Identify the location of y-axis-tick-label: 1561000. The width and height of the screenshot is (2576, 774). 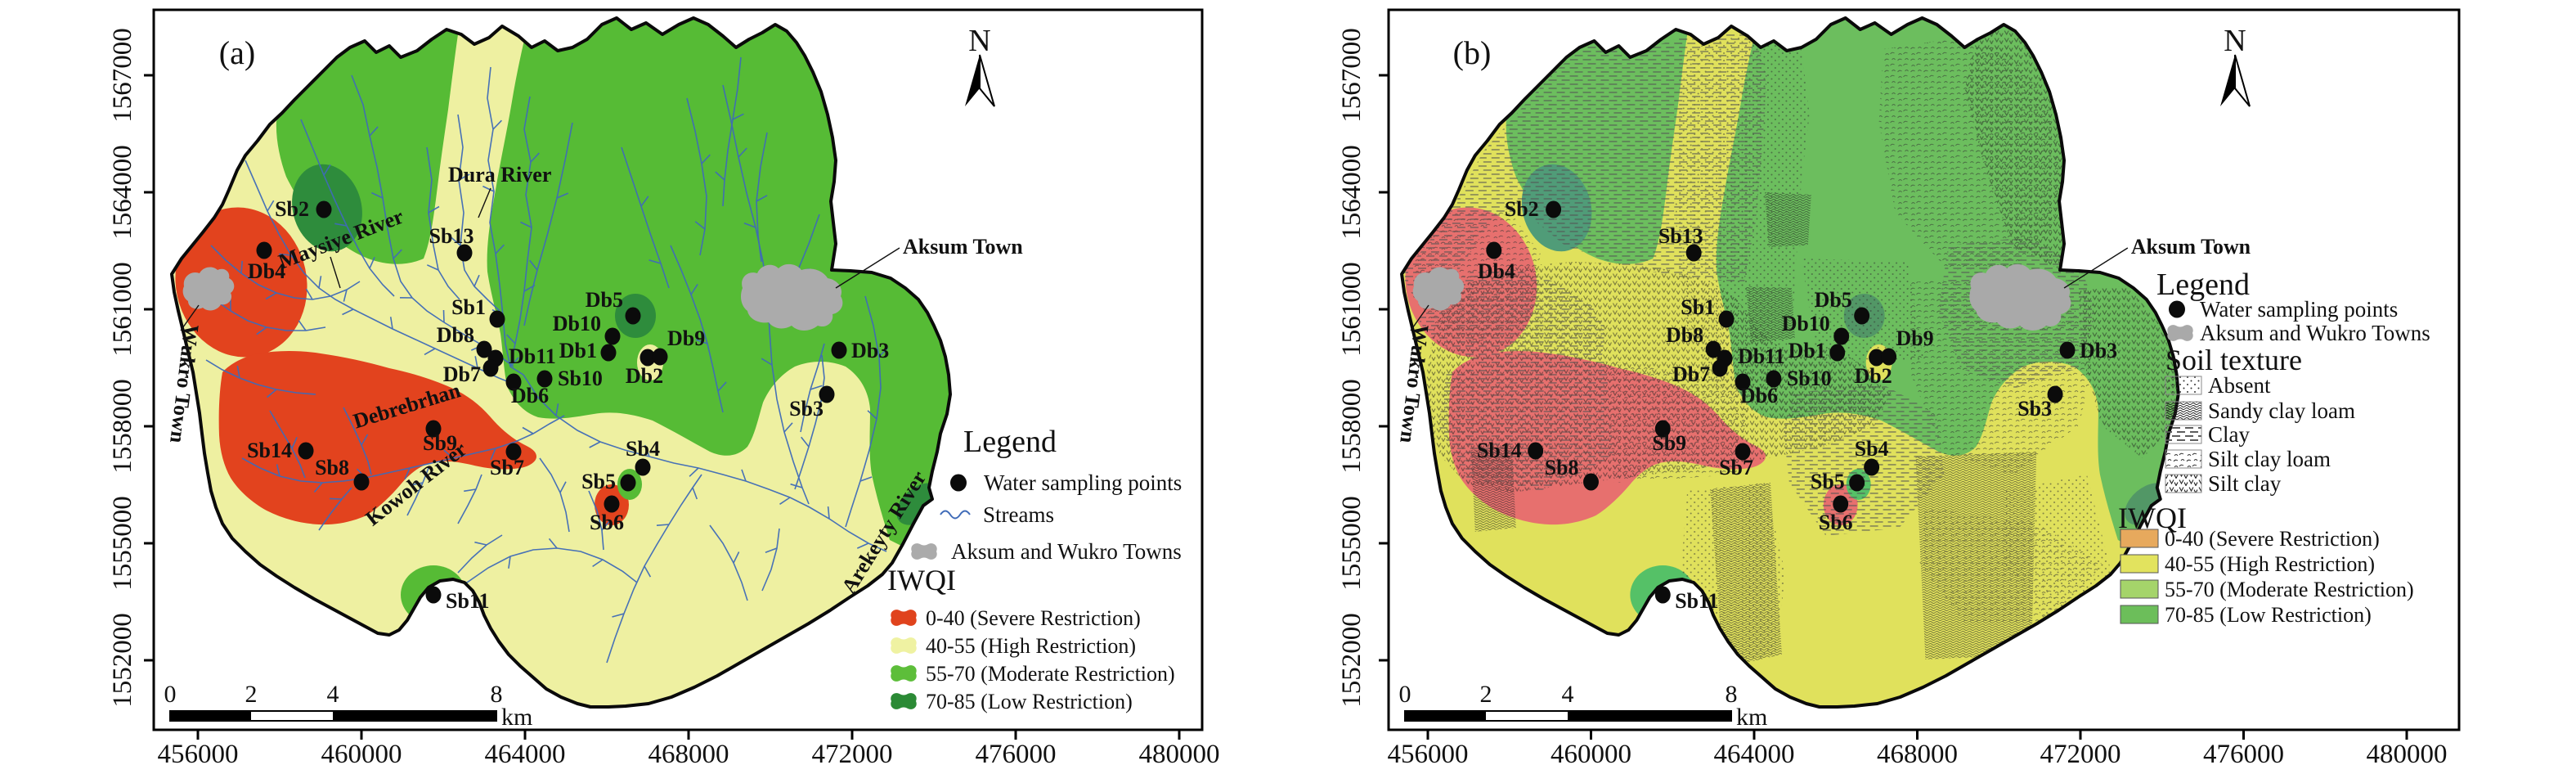
(1352, 310).